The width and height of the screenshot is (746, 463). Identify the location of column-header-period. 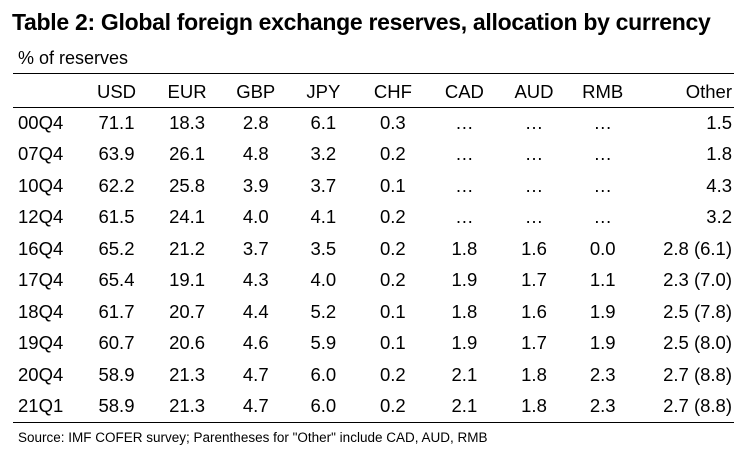
(46, 91).